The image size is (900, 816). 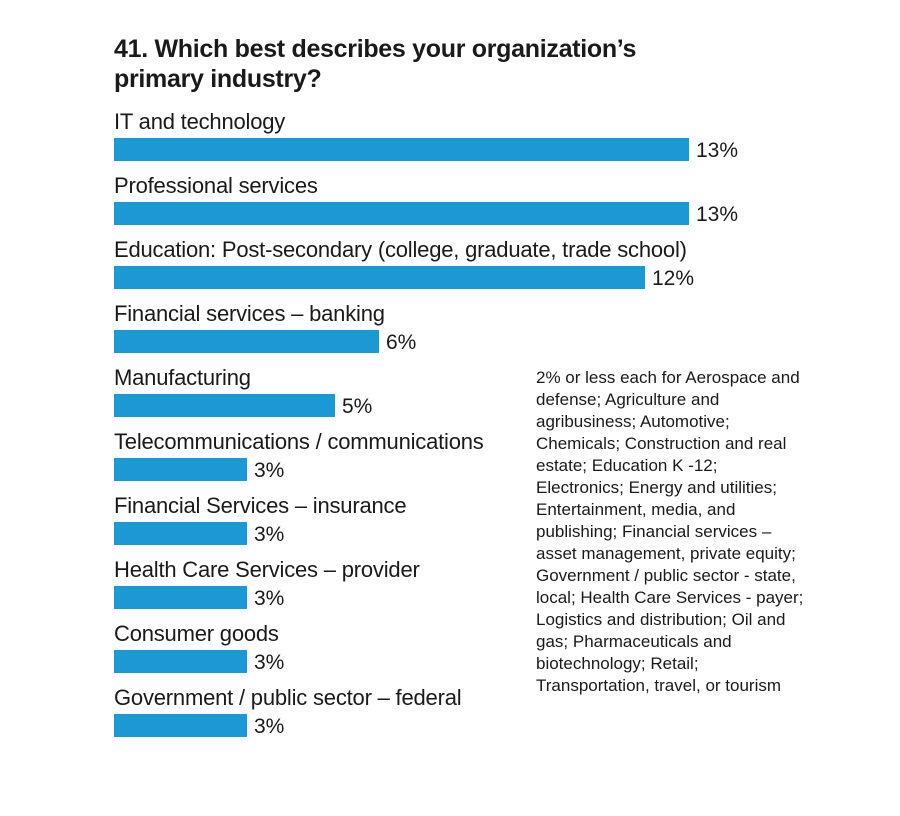 I want to click on value-label: 6%, so click(x=401, y=342).